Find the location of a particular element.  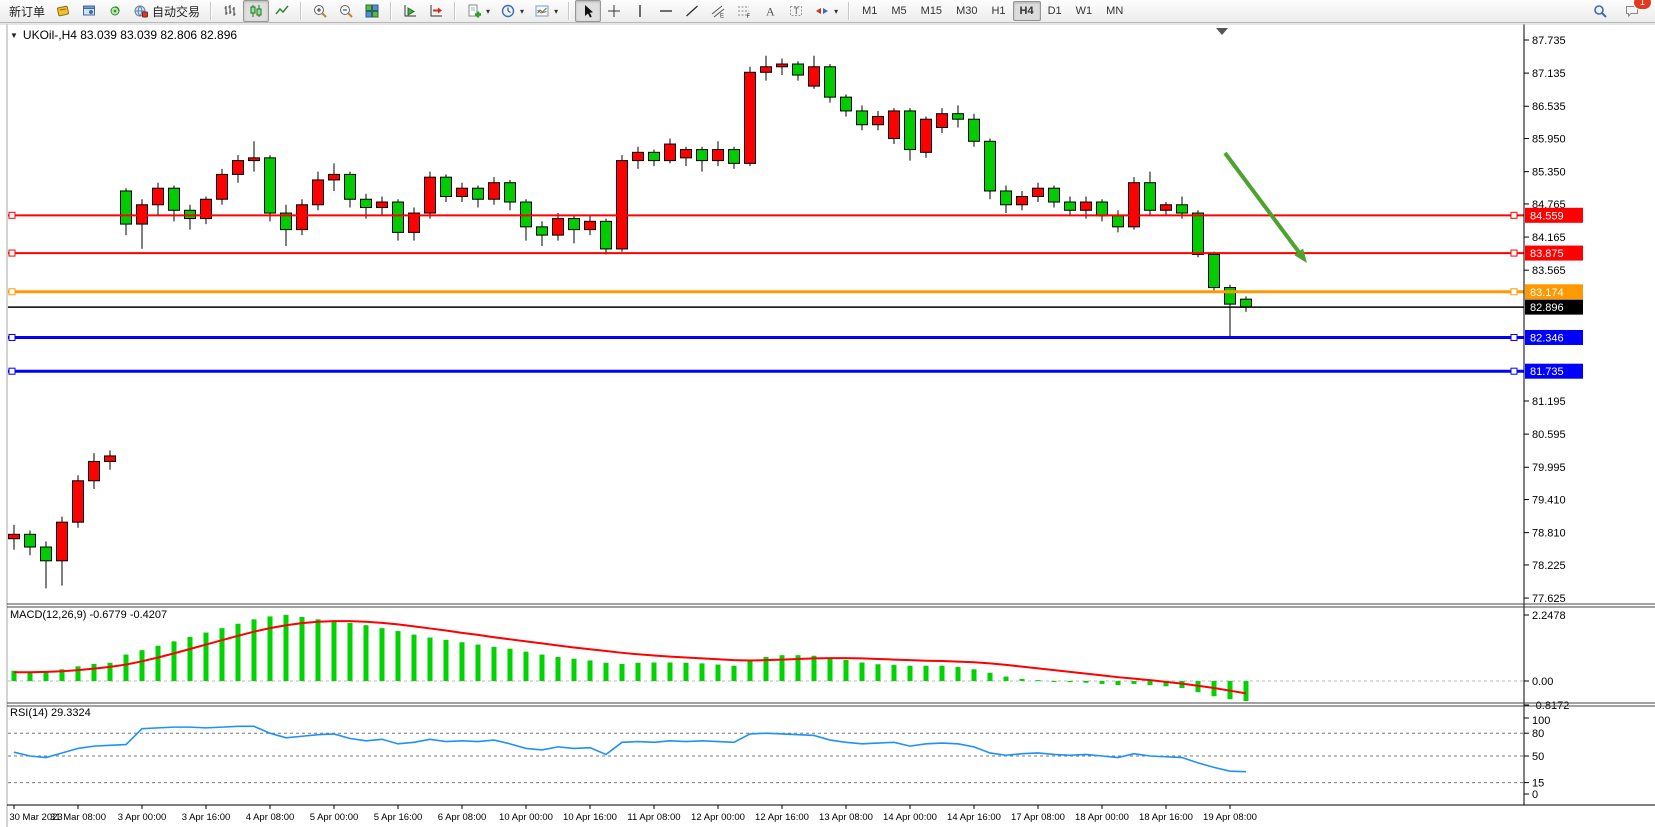

trend-arrow-head-icon is located at coordinates (1300, 255).